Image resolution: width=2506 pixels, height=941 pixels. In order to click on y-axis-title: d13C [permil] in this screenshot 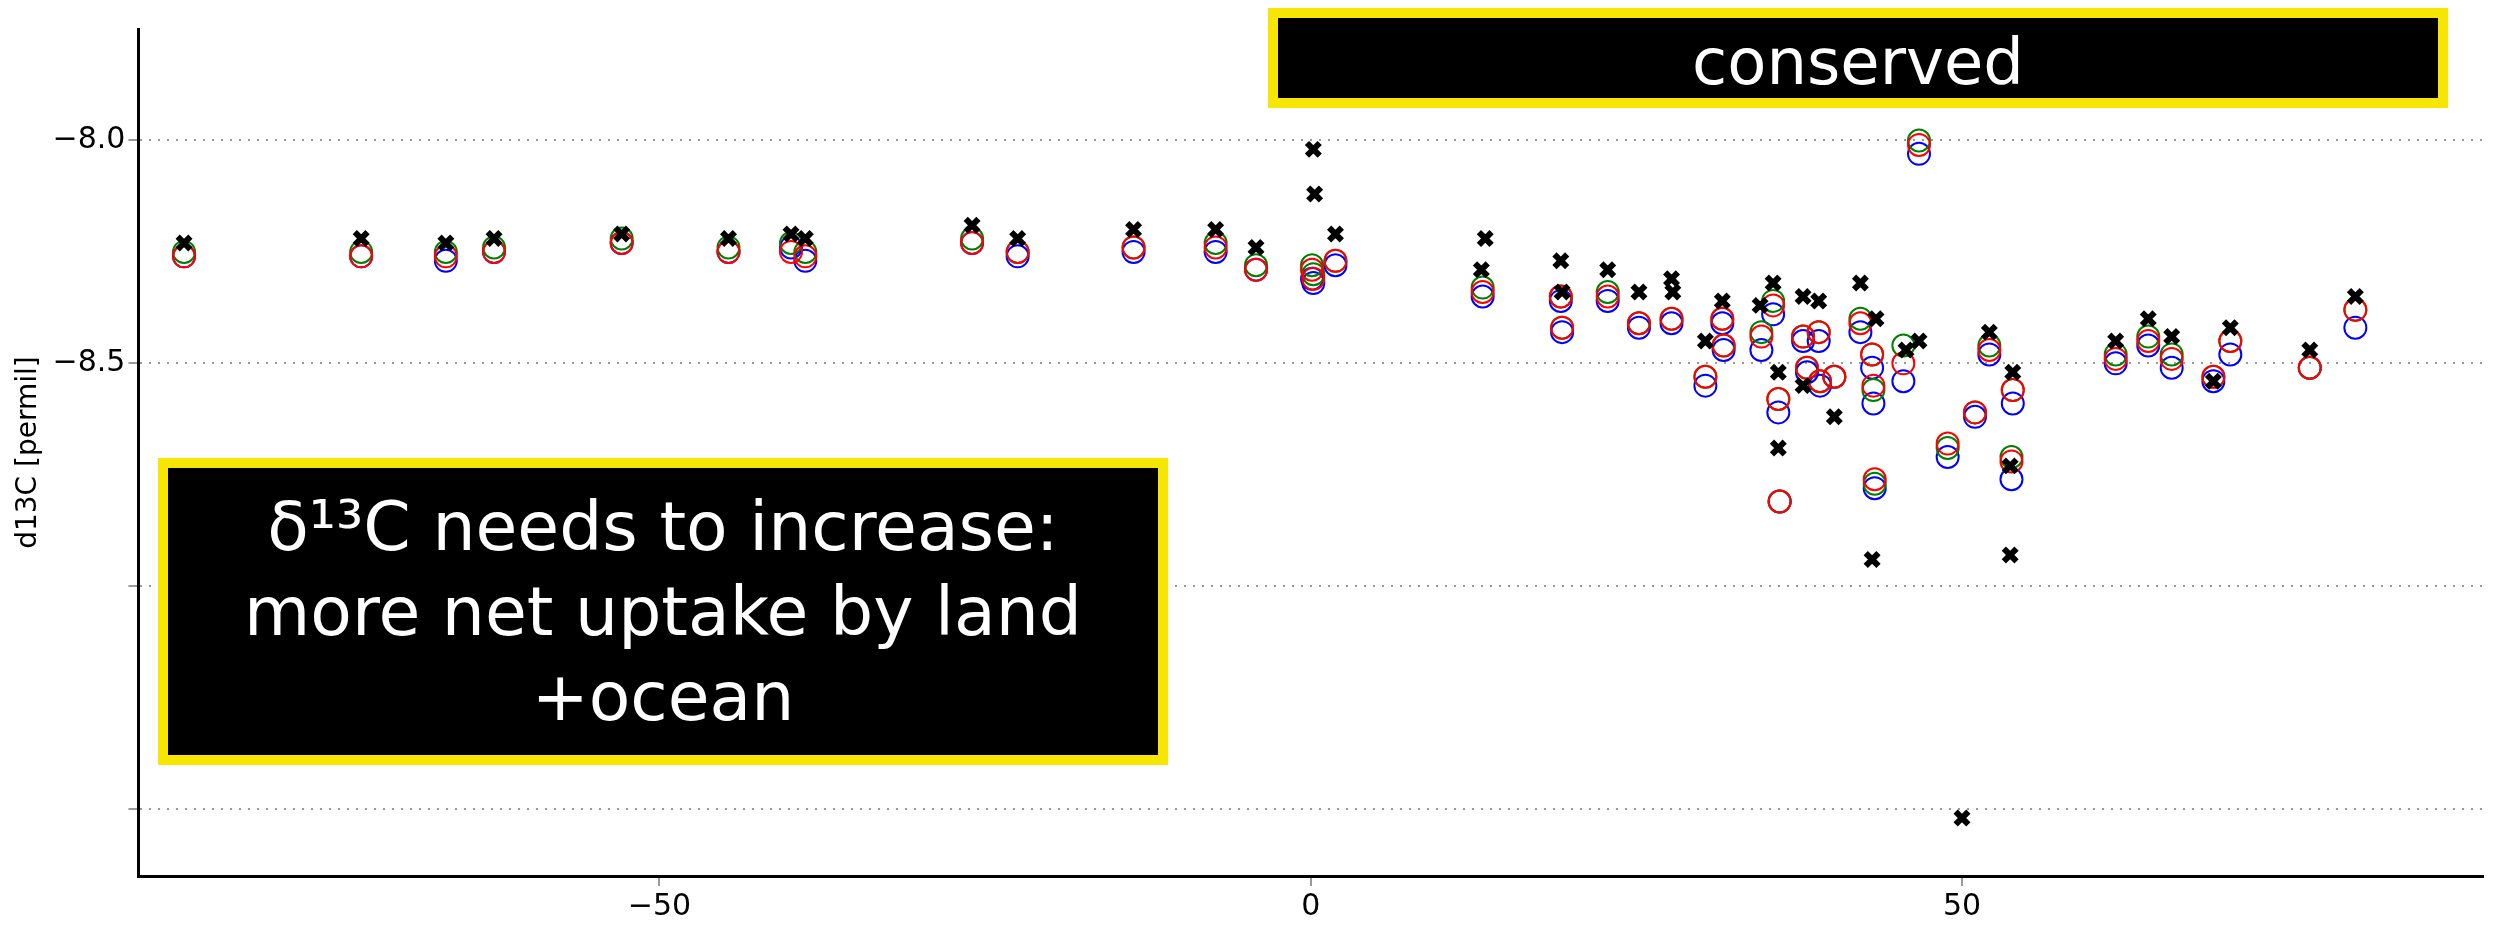, I will do `click(27, 452)`.